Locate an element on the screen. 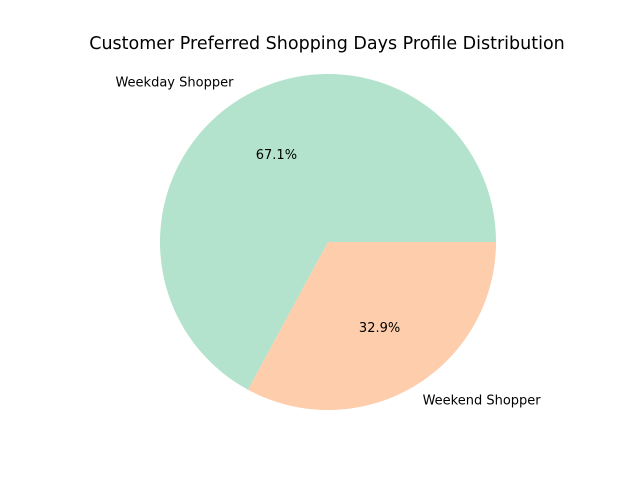 This screenshot has height=480, width=640. pie-slice-weekend-shopper is located at coordinates (371, 326).